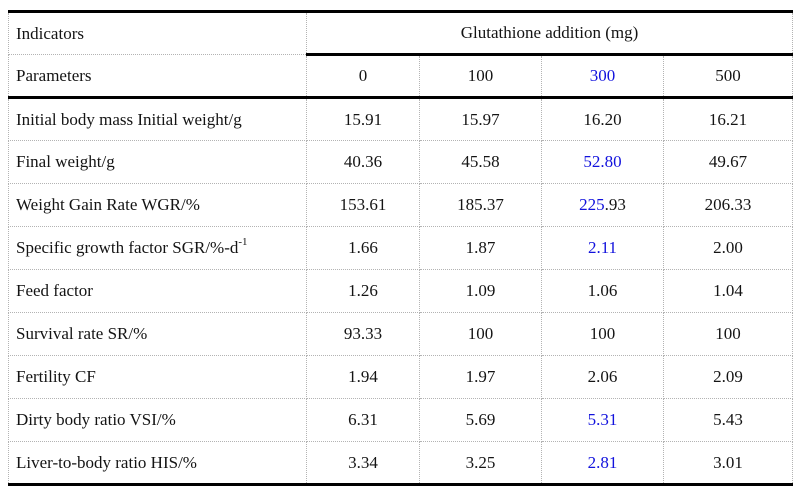  I want to click on dose-header-cell: 100, so click(480, 76).